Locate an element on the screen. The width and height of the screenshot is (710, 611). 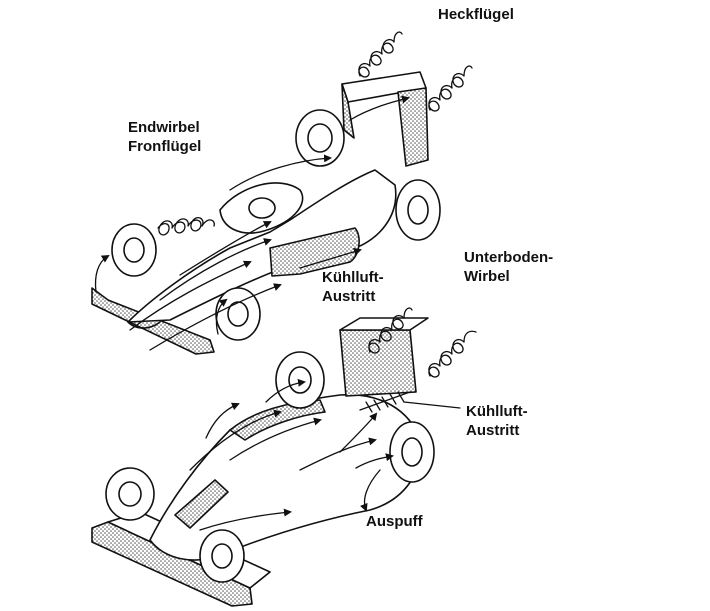
top-rear-wing-endplate-right is located at coordinates (413, 127).